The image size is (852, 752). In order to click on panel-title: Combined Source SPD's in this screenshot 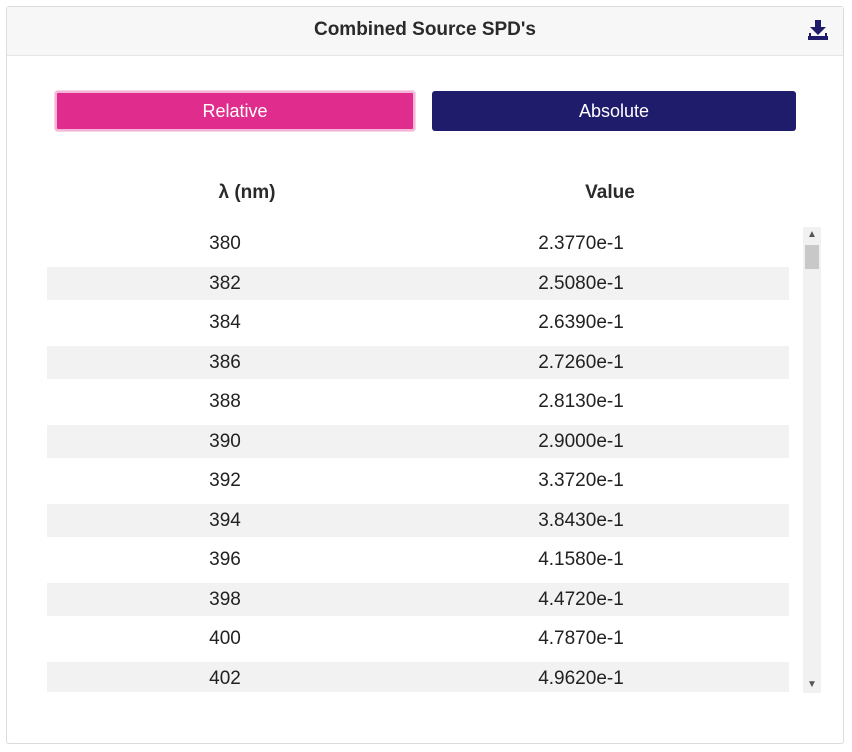, I will do `click(424, 29)`.